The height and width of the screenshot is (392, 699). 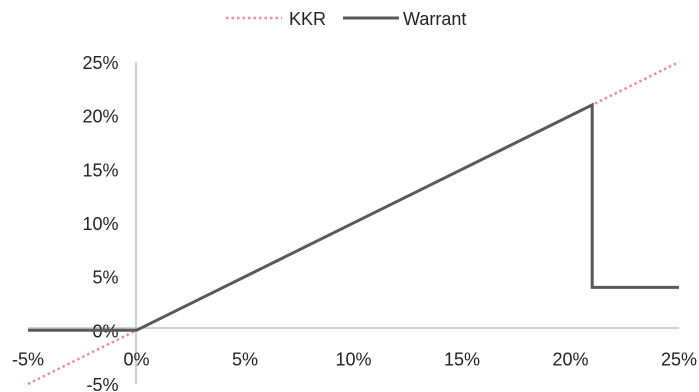 I want to click on y-tick-label: 25%, so click(x=100, y=63).